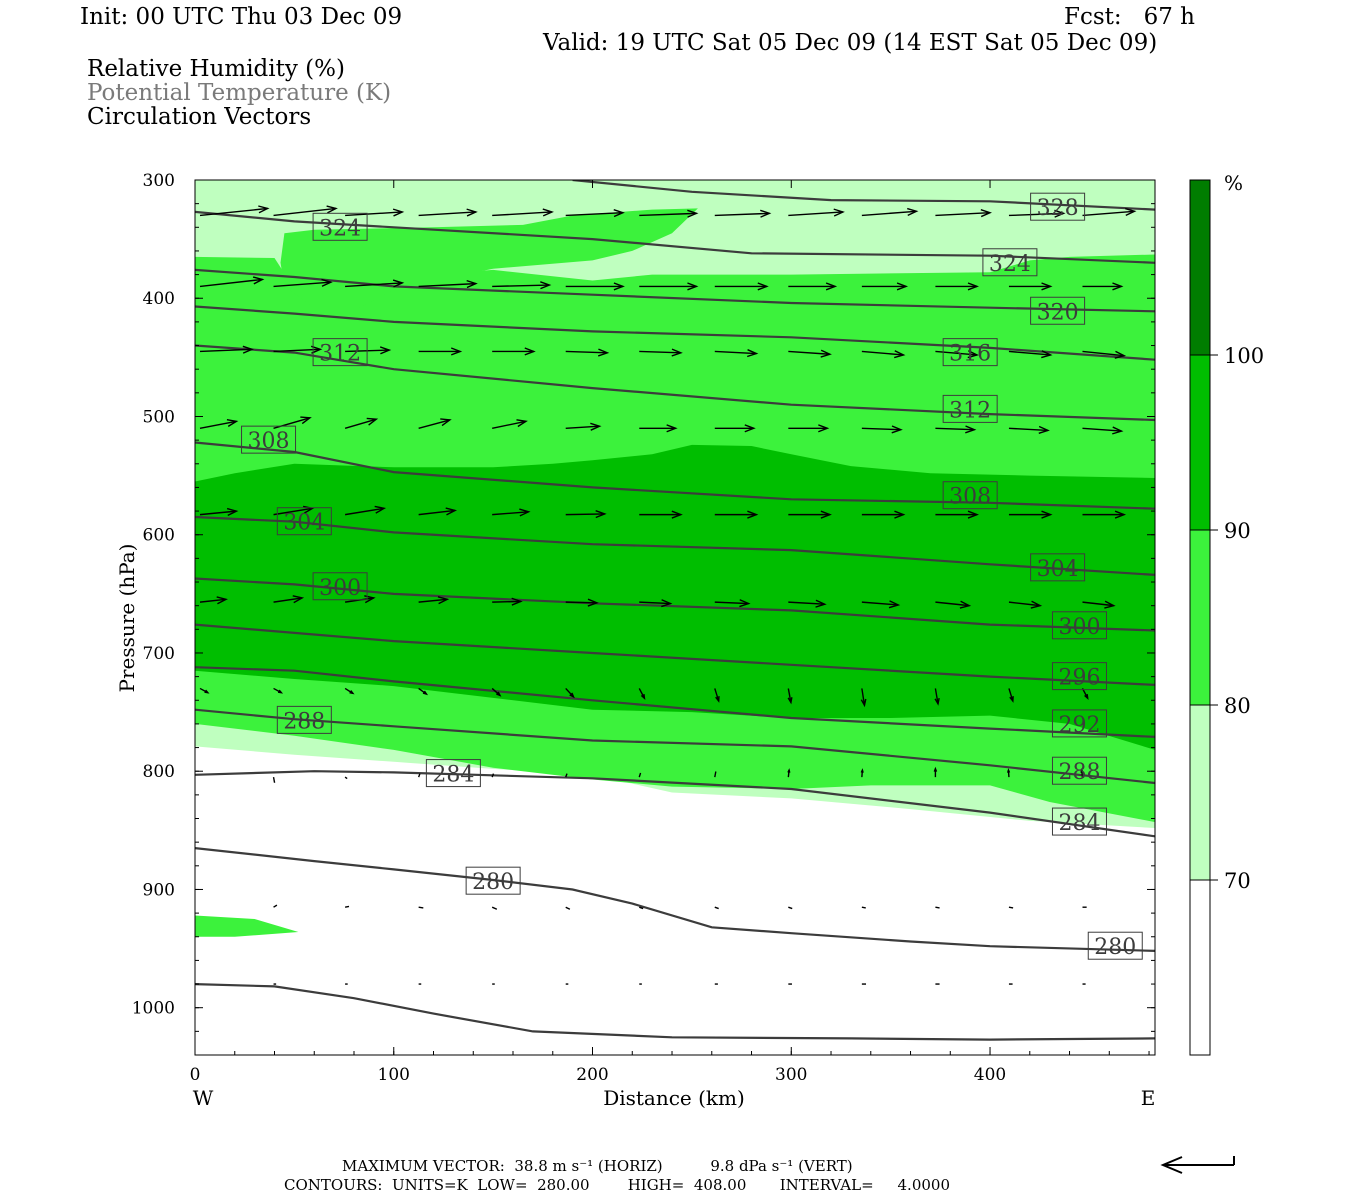  Describe the element at coordinates (159, 536) in the screenshot. I see `y-tick-label: 600` at that location.